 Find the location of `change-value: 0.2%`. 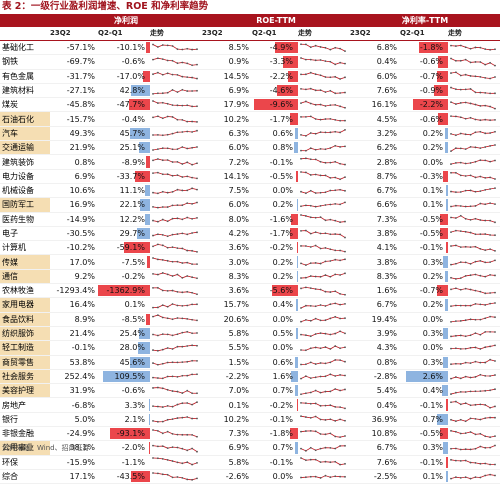

change-value: 0.2% is located at coordinates (422, 304).